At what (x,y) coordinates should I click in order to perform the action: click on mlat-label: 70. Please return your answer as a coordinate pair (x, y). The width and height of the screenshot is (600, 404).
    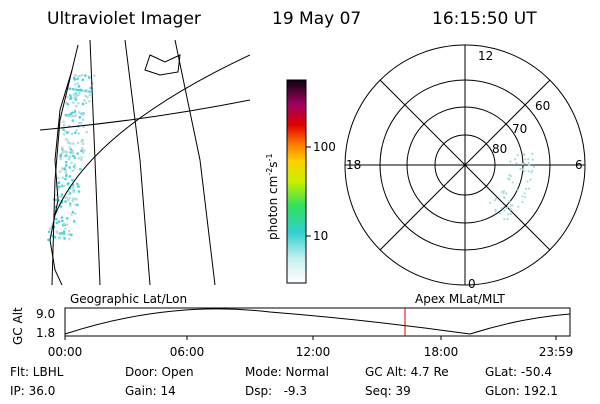
    Looking at the image, I should click on (519, 129).